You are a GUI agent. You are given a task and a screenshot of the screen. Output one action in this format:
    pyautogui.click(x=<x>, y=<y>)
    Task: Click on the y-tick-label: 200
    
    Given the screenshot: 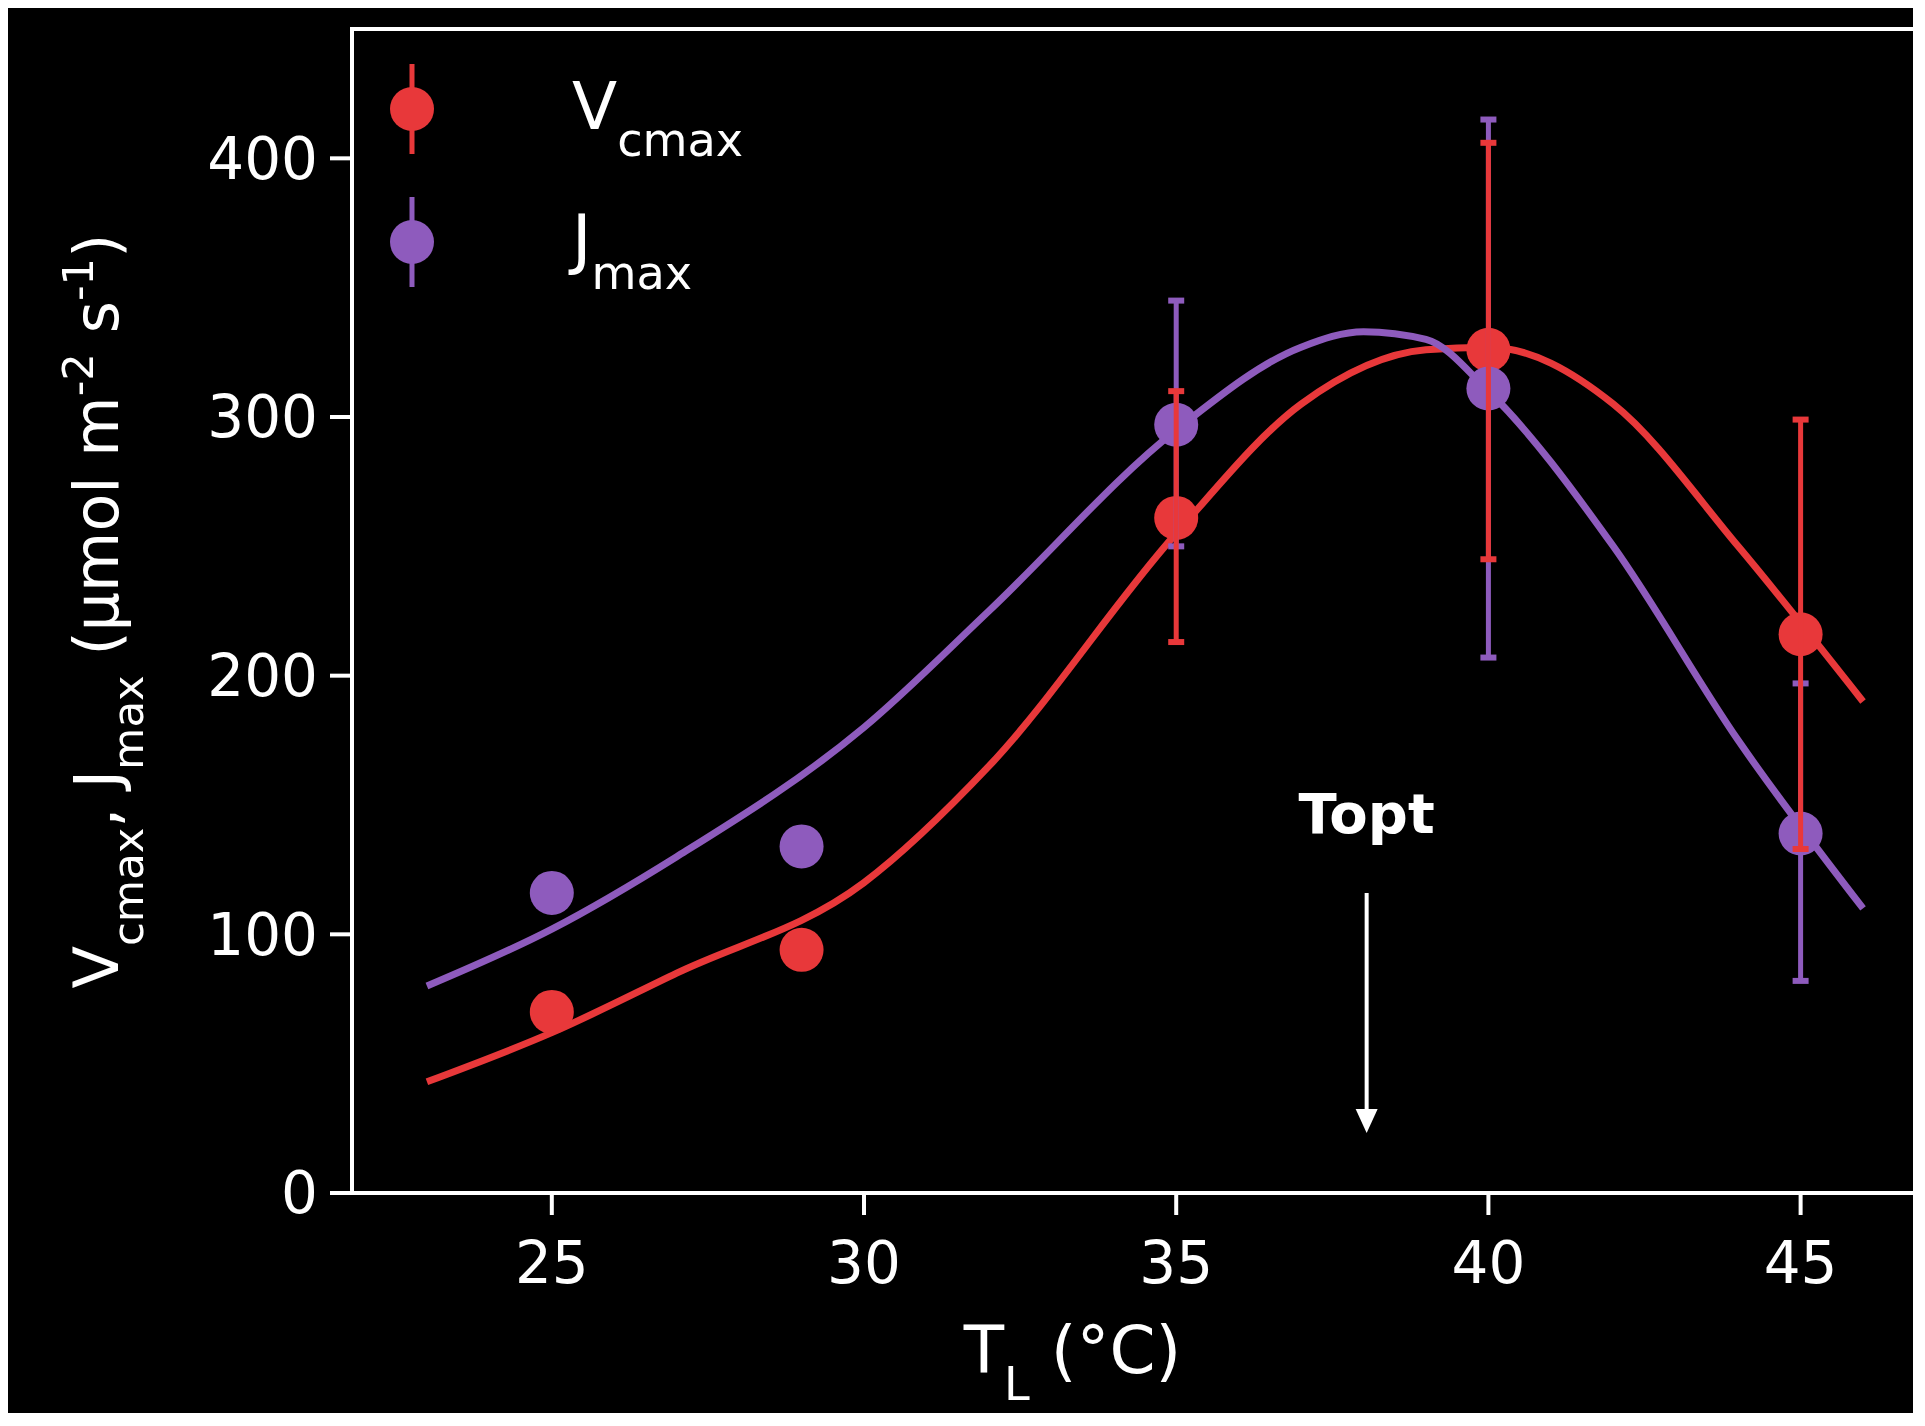 What is the action you would take?
    pyautogui.click(x=262, y=675)
    